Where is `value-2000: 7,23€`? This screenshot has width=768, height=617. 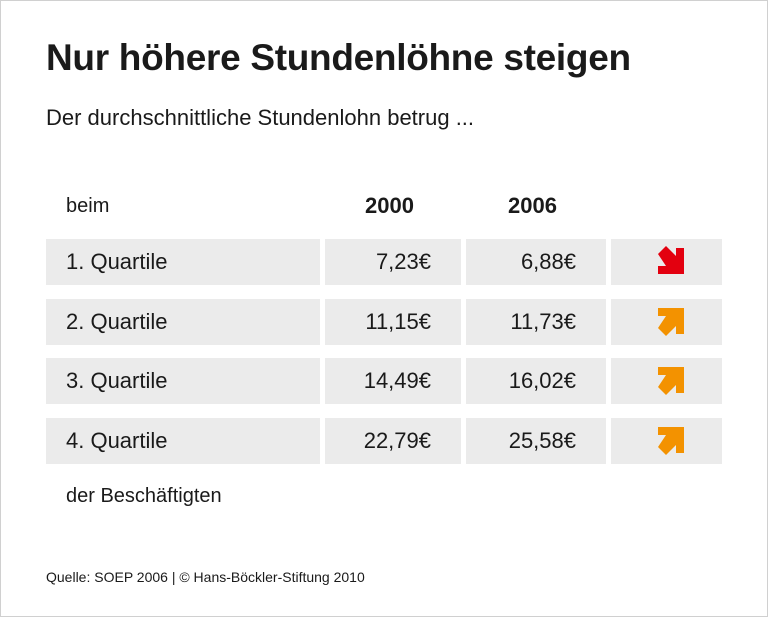 value-2000: 7,23€ is located at coordinates (393, 262).